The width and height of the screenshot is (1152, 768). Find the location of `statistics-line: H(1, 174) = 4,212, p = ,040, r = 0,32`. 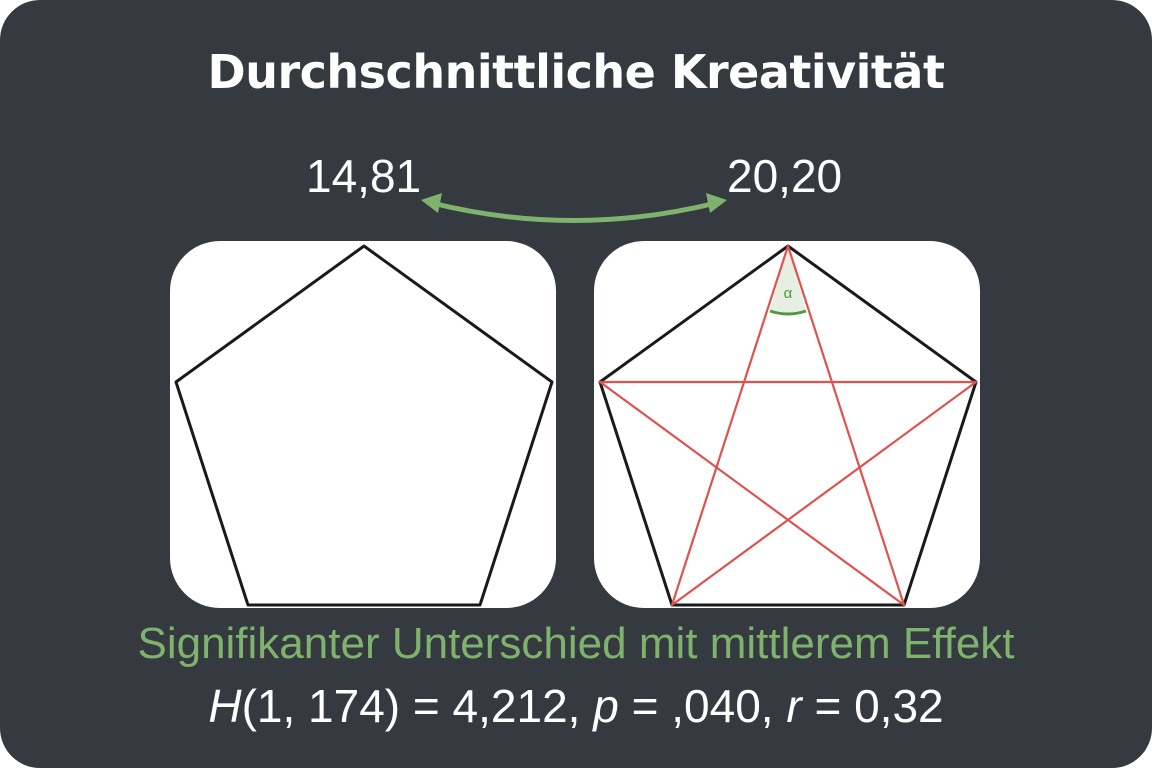

statistics-line: H(1, 174) = 4,212, p = ,040, r = 0,32 is located at coordinates (576, 706).